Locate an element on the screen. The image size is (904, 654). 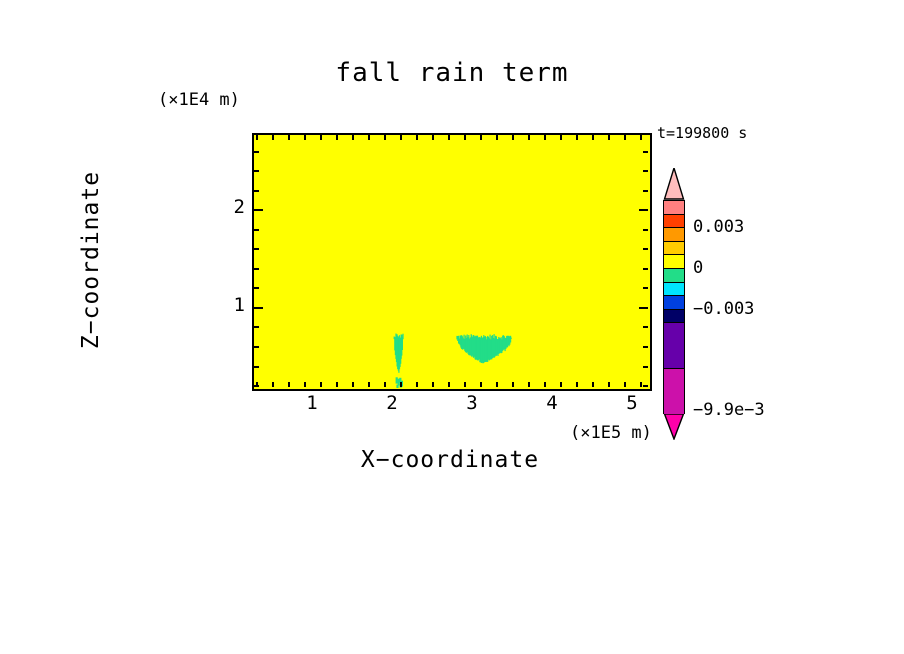
x-tick-label: 1 is located at coordinates (312, 403).